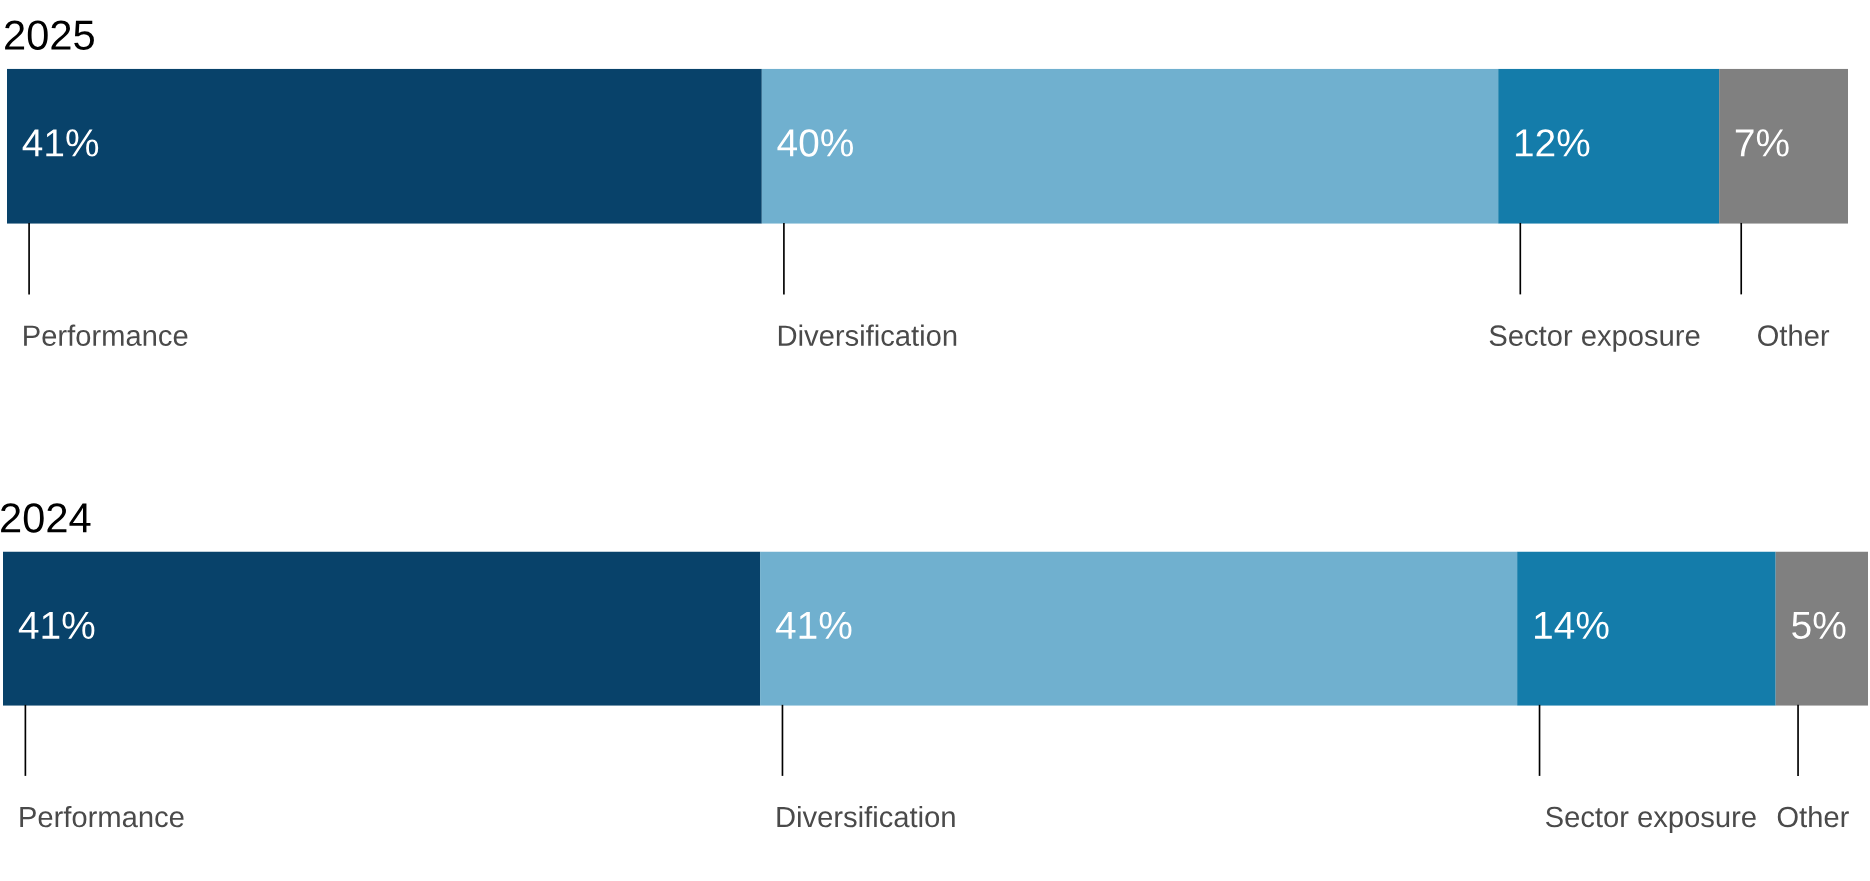 The width and height of the screenshot is (1870, 881). What do you see at coordinates (46, 518) in the screenshot?
I see `chart-title: 2024` at bounding box center [46, 518].